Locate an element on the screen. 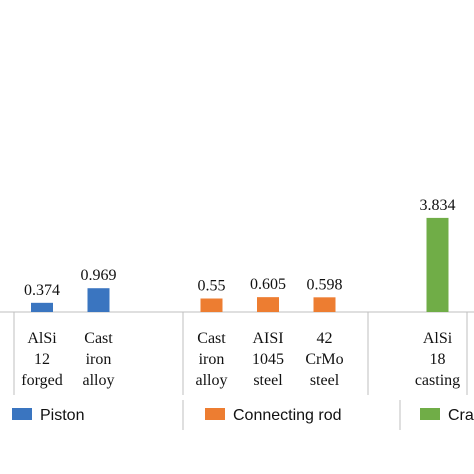  x-tick-line: 1045 is located at coordinates (268, 359).